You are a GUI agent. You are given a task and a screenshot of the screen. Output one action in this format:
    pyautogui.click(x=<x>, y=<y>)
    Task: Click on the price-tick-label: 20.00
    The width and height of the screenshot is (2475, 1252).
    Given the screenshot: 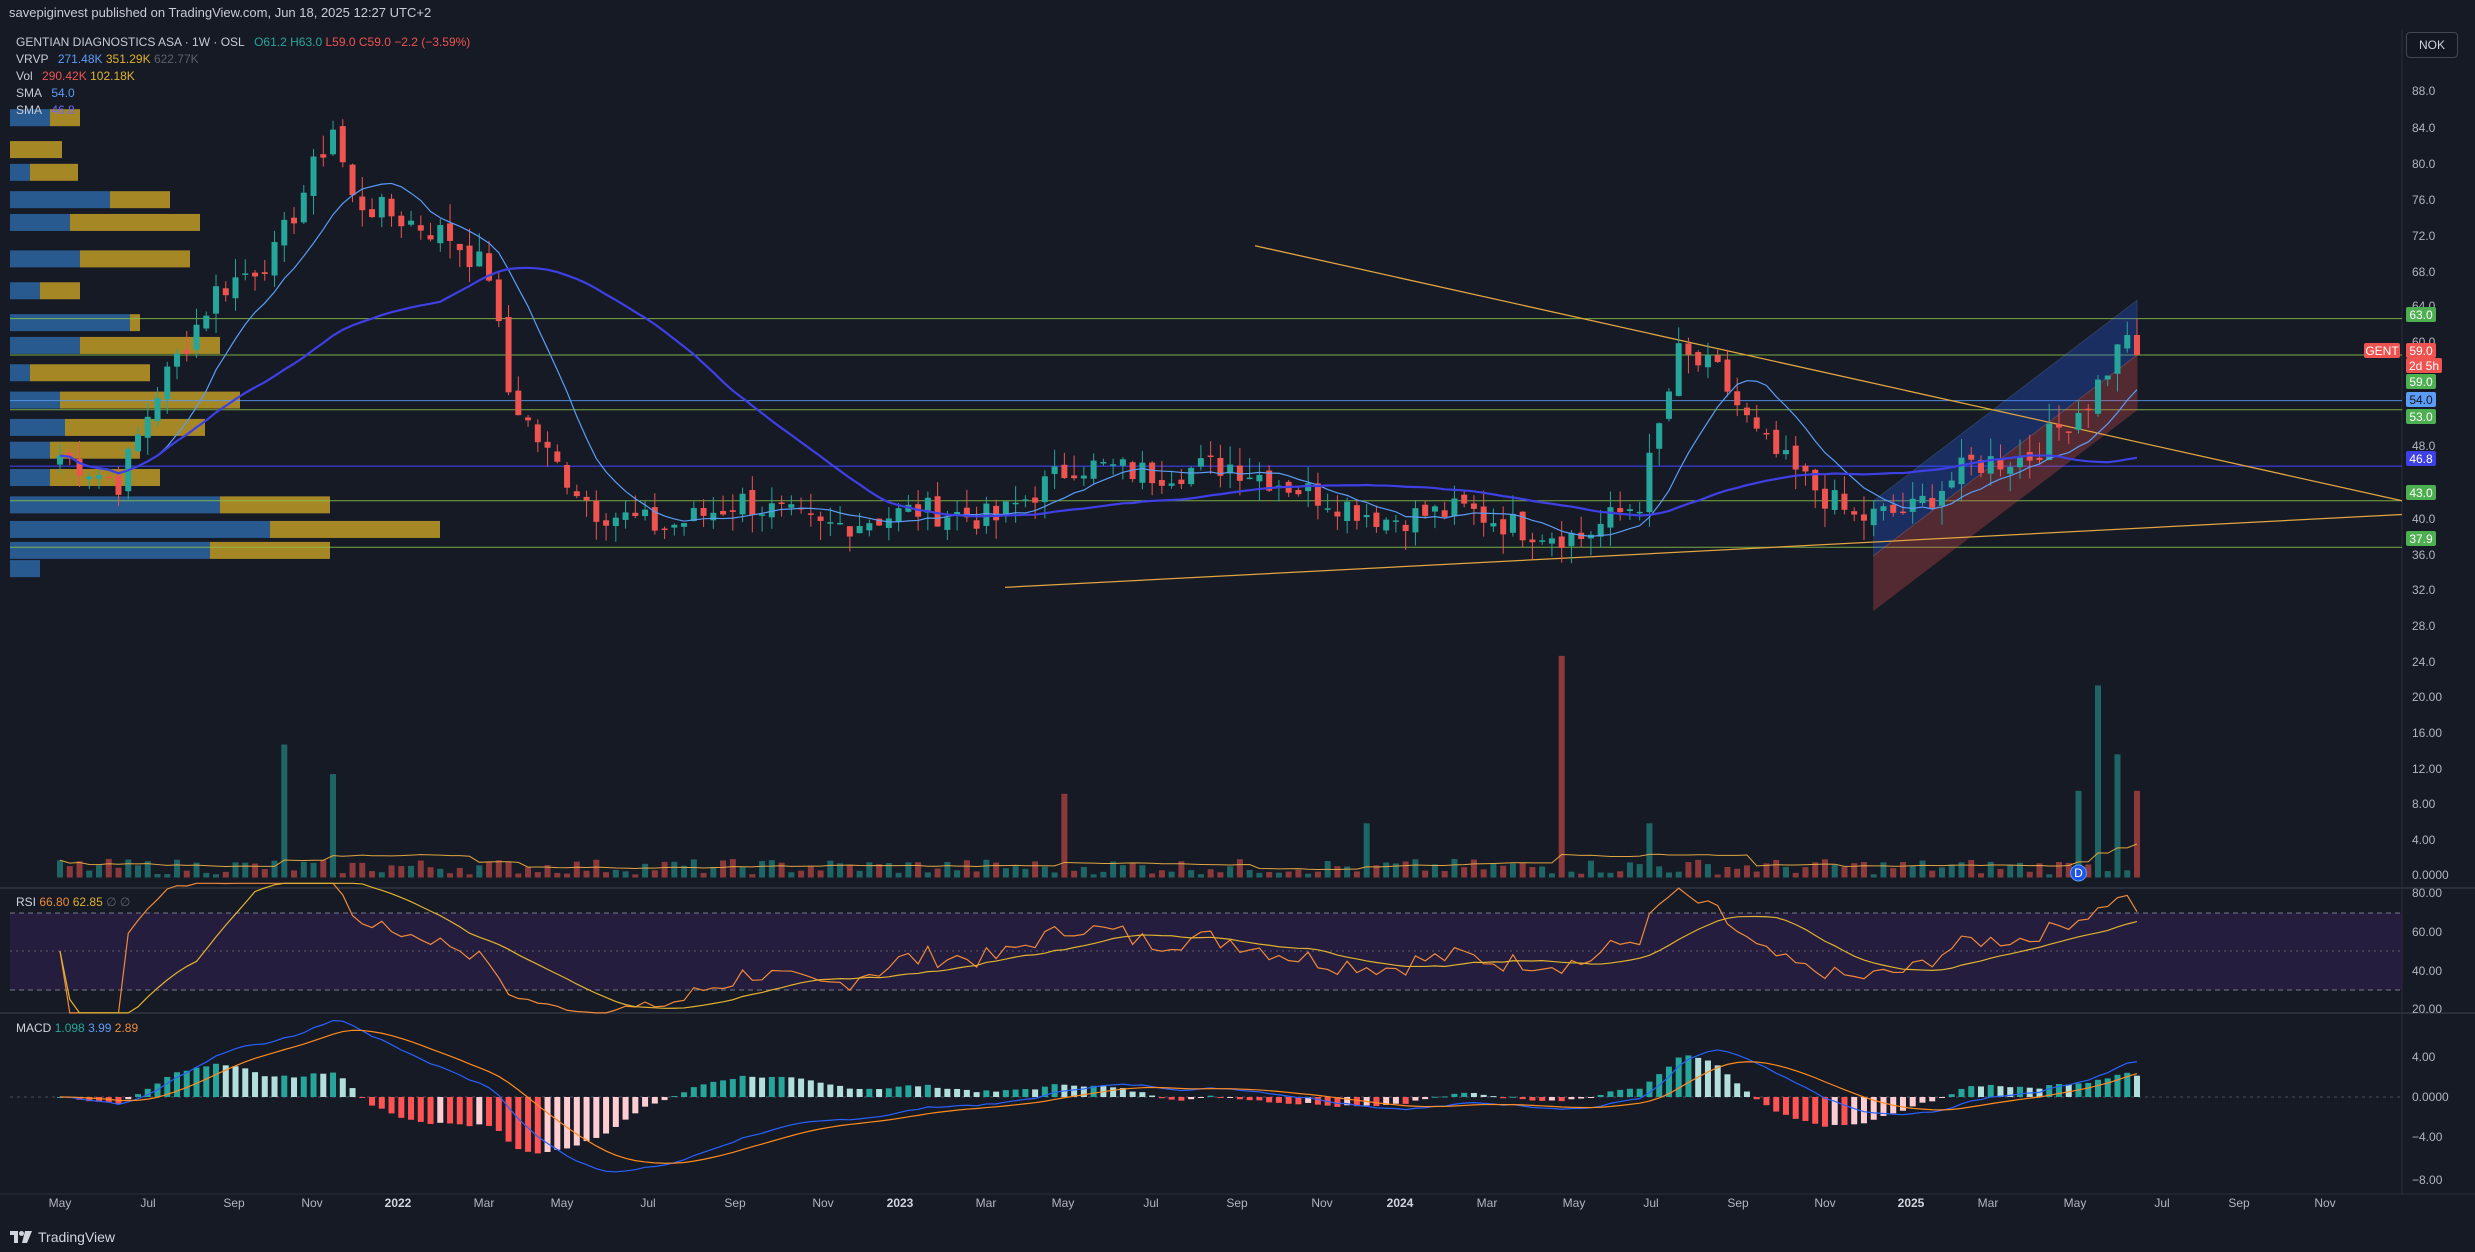 What is the action you would take?
    pyautogui.click(x=2427, y=697)
    